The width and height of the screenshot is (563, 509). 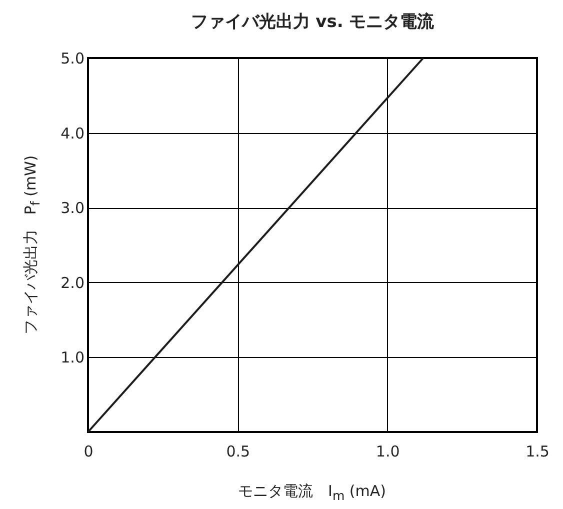 What do you see at coordinates (89, 451) in the screenshot?
I see `x-tick-label: 0` at bounding box center [89, 451].